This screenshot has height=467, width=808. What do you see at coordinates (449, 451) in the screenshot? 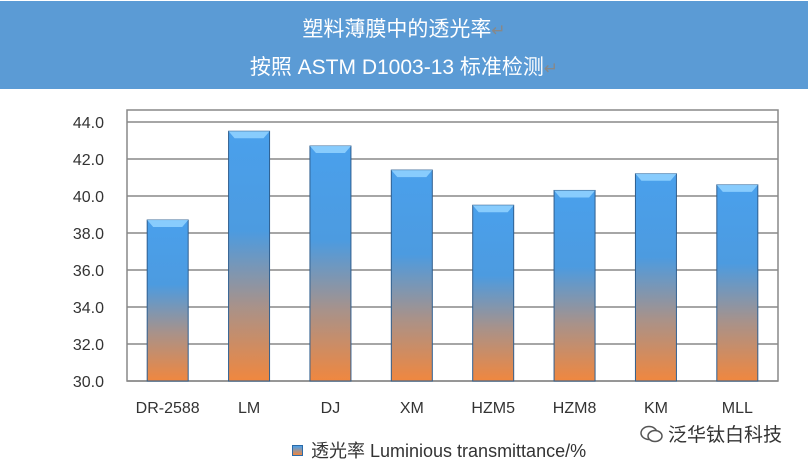
I see `legend-label: 透光率 Luminious transmittance/%` at bounding box center [449, 451].